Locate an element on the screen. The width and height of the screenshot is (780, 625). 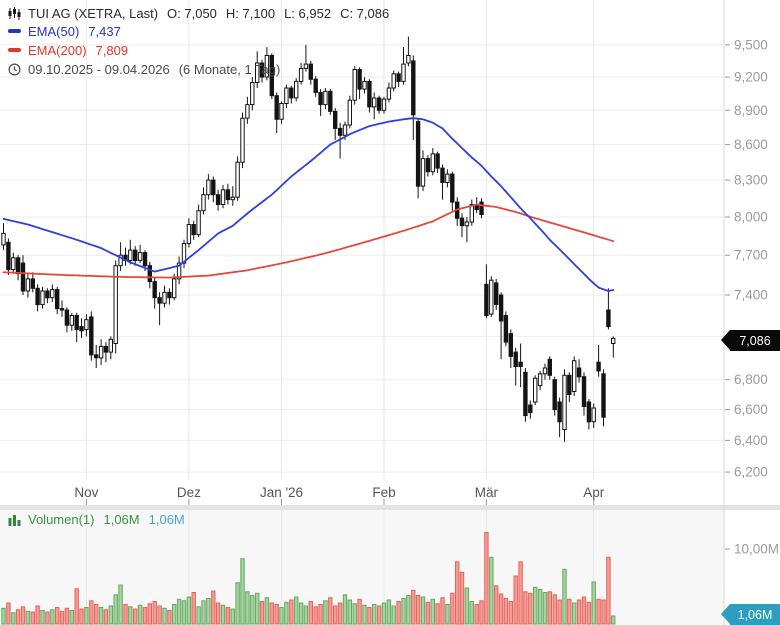
ohlc-open: O: 7,050 is located at coordinates (192, 13).